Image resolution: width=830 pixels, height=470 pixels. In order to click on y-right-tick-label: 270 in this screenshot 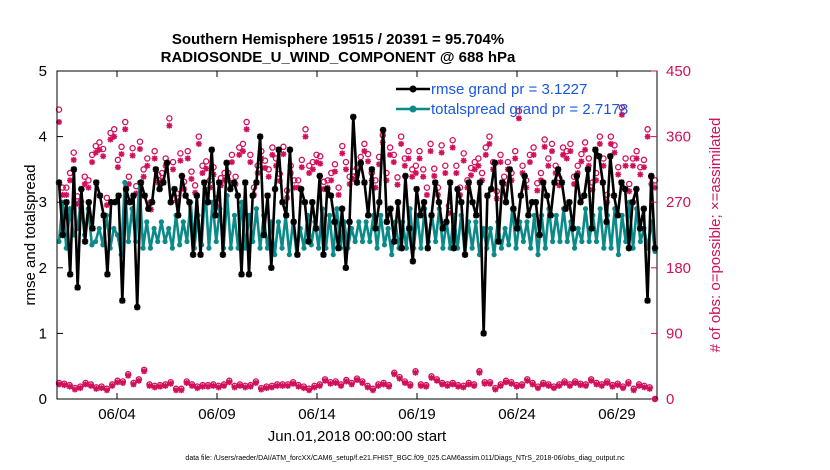, I will do `click(678, 202)`.